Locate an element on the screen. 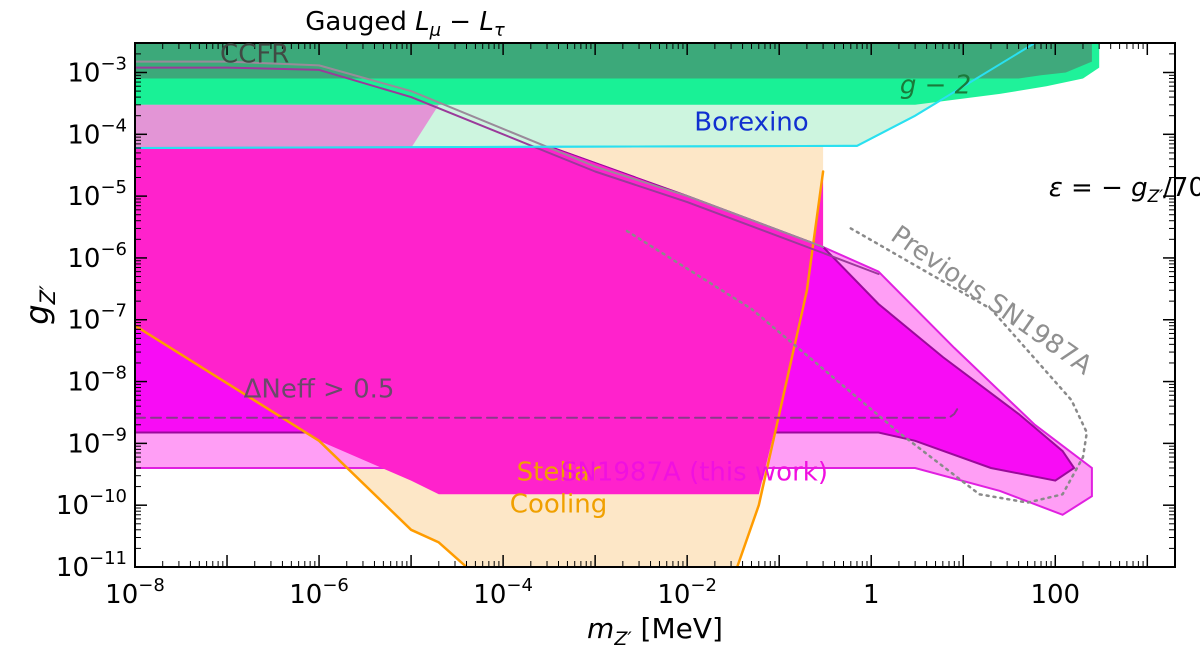  y-tick-label: 10⁻⁴ is located at coordinates (97, 132).